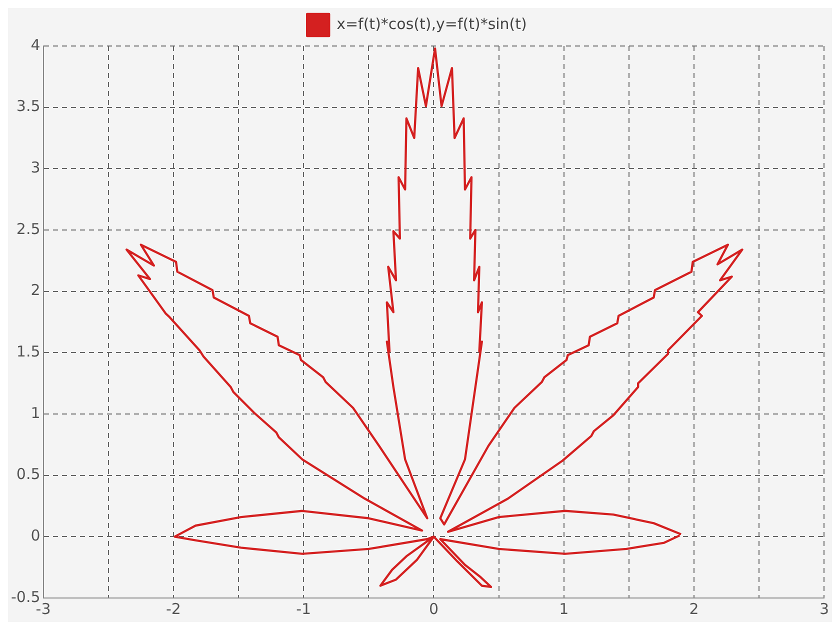 The width and height of the screenshot is (840, 630). I want to click on x-tick-label: -2, so click(173, 609).